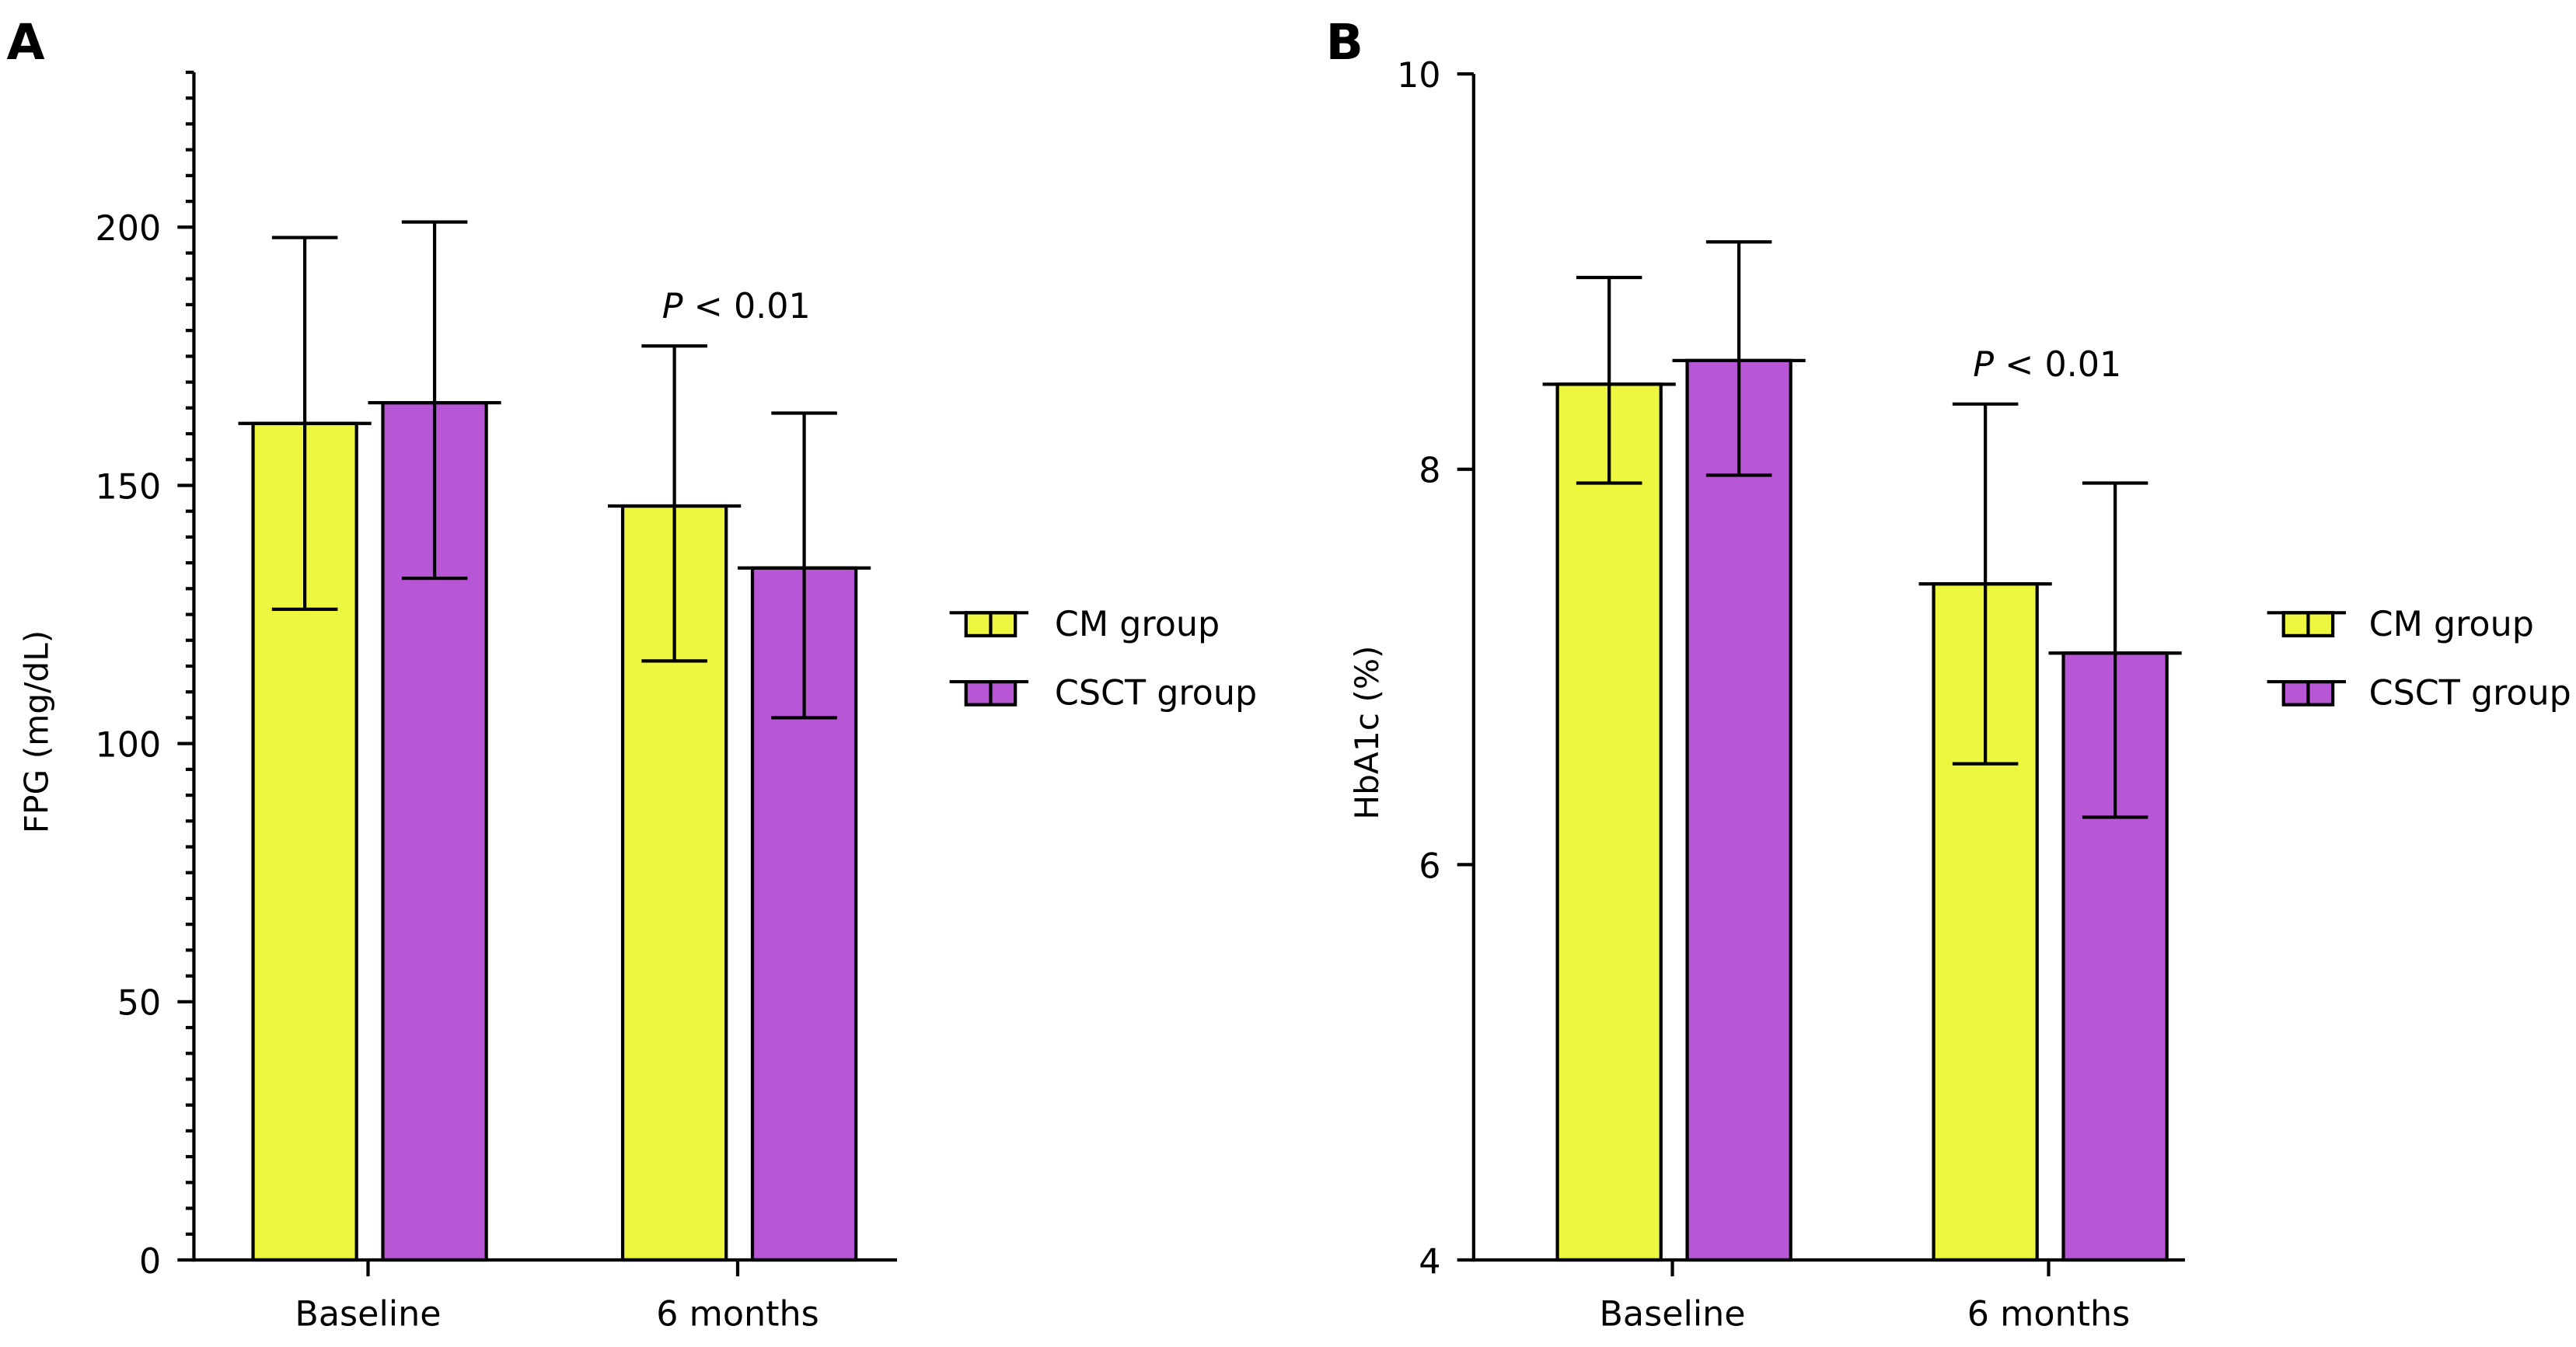  I want to click on y-axis-label: FPG (mg/dL), so click(36, 731).